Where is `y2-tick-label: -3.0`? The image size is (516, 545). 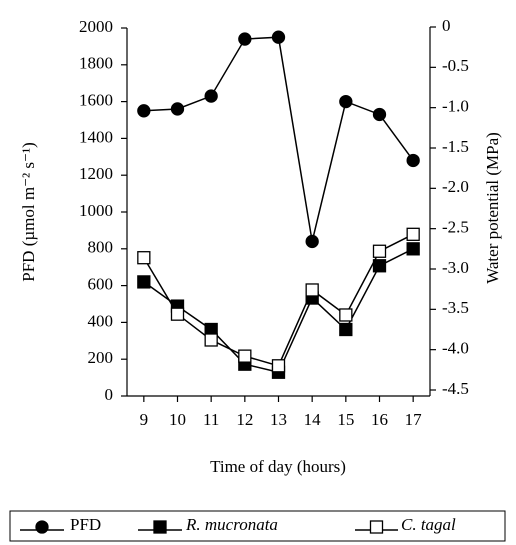
y2-tick-label: -3.0 is located at coordinates (455, 267).